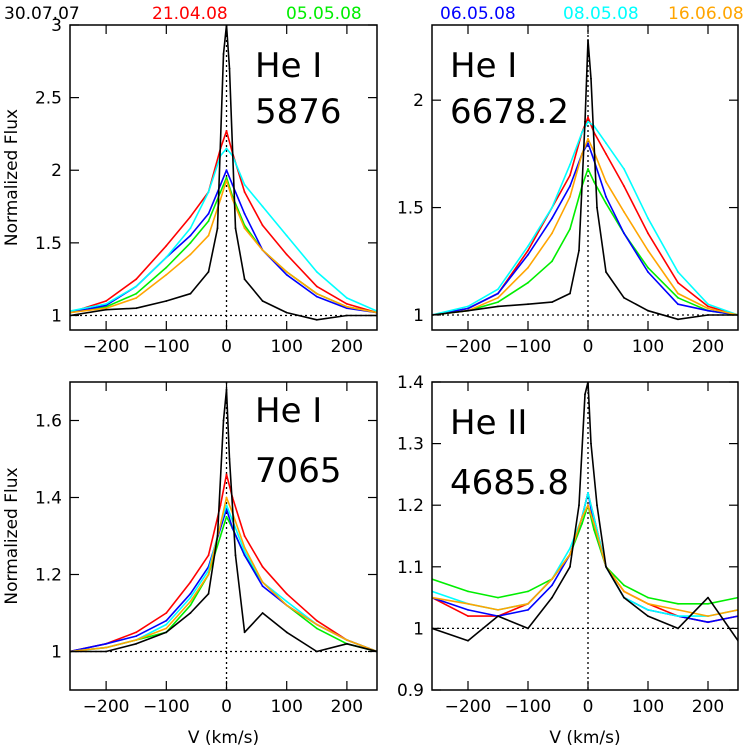 The image size is (749, 750). What do you see at coordinates (48, 99) in the screenshot?
I see `y-tick-label: 2.5` at bounding box center [48, 99].